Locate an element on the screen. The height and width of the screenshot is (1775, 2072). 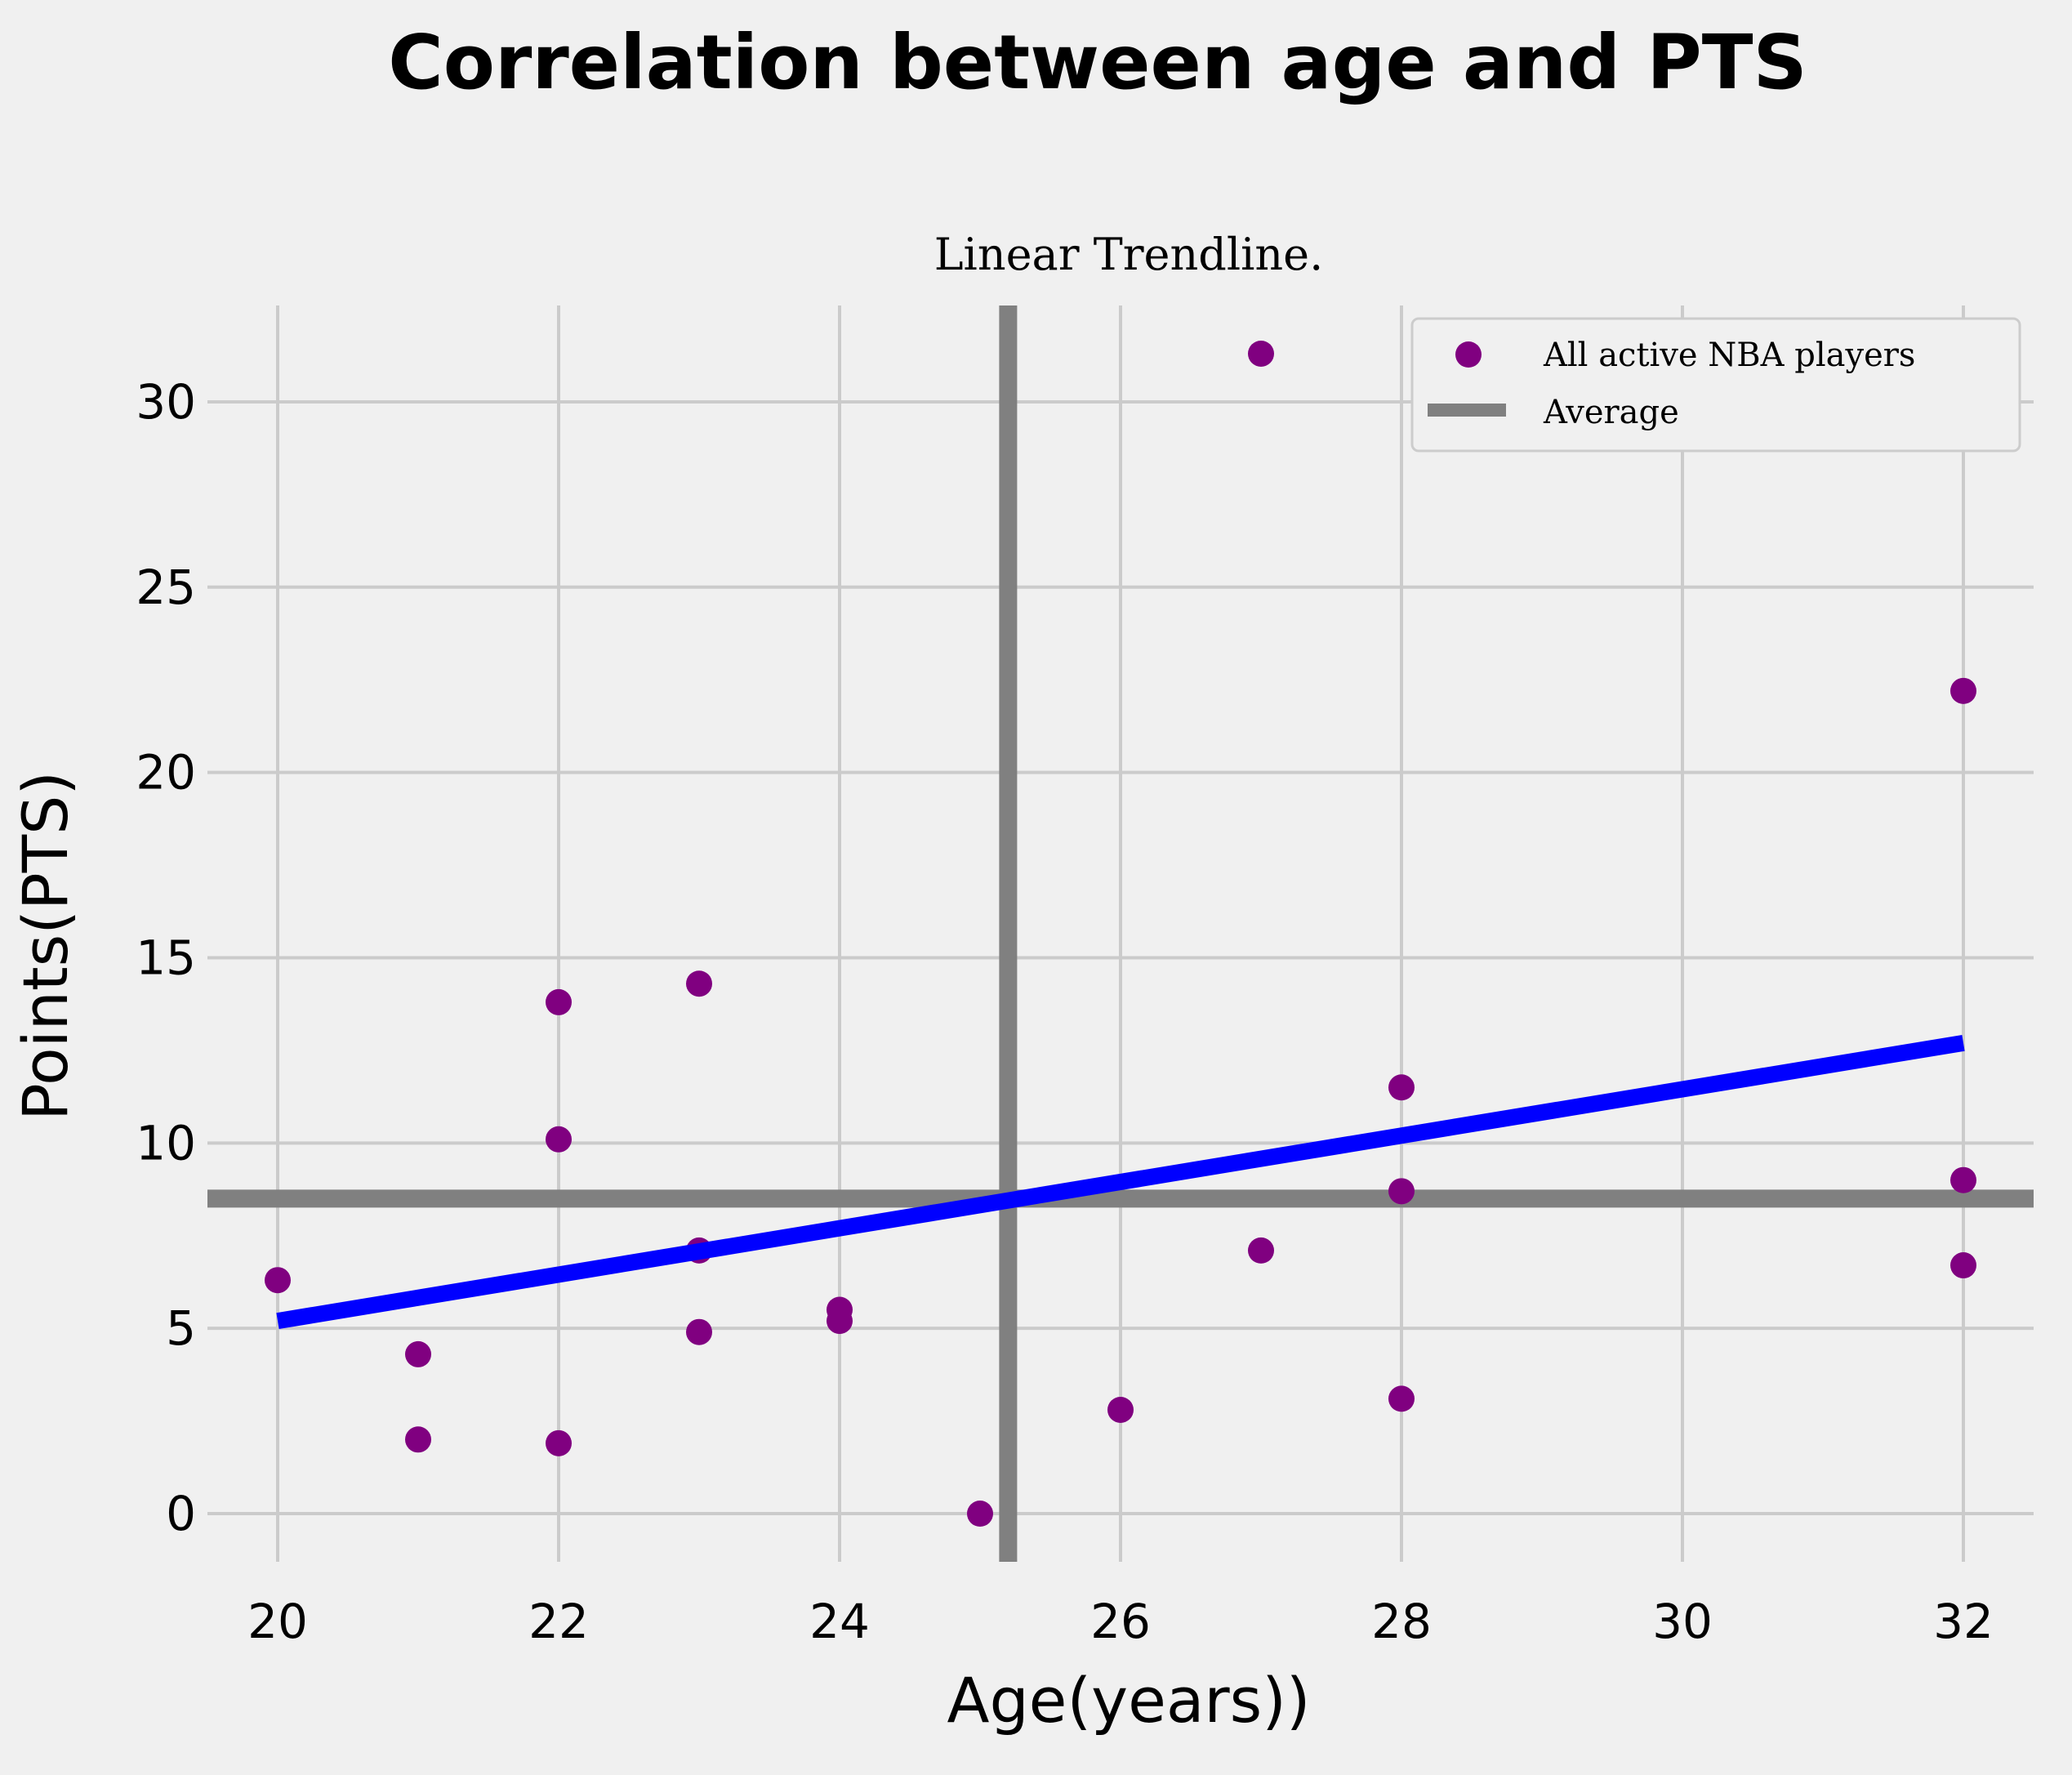
chart-subtitle: Linear Trendline. is located at coordinates (1129, 254).